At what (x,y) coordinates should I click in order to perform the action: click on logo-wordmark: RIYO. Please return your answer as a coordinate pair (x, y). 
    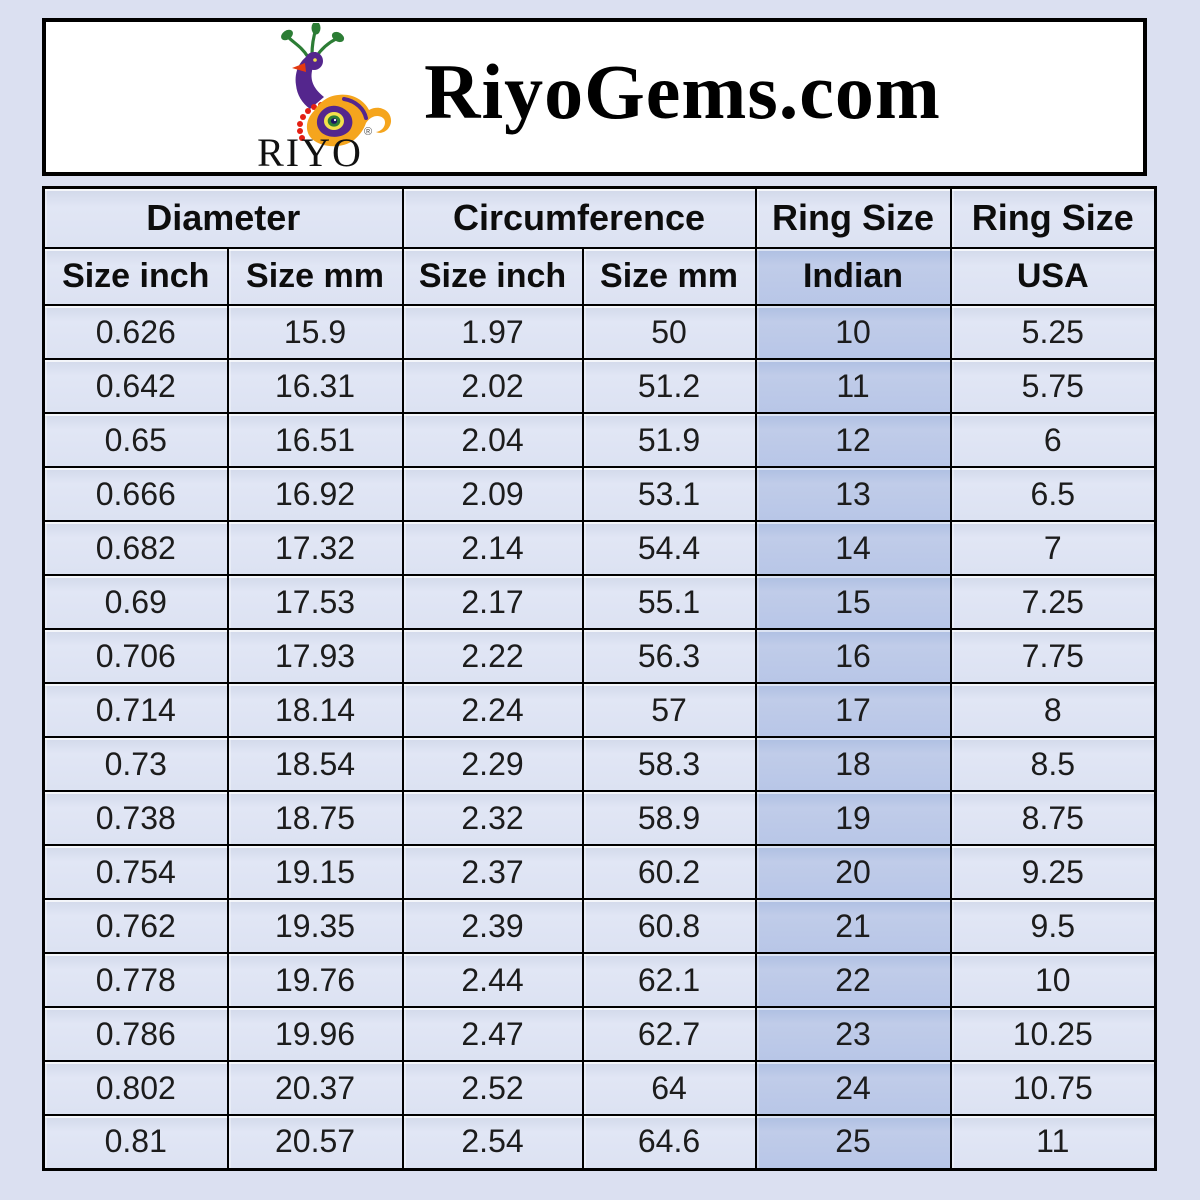
    Looking at the image, I should click on (310, 150).